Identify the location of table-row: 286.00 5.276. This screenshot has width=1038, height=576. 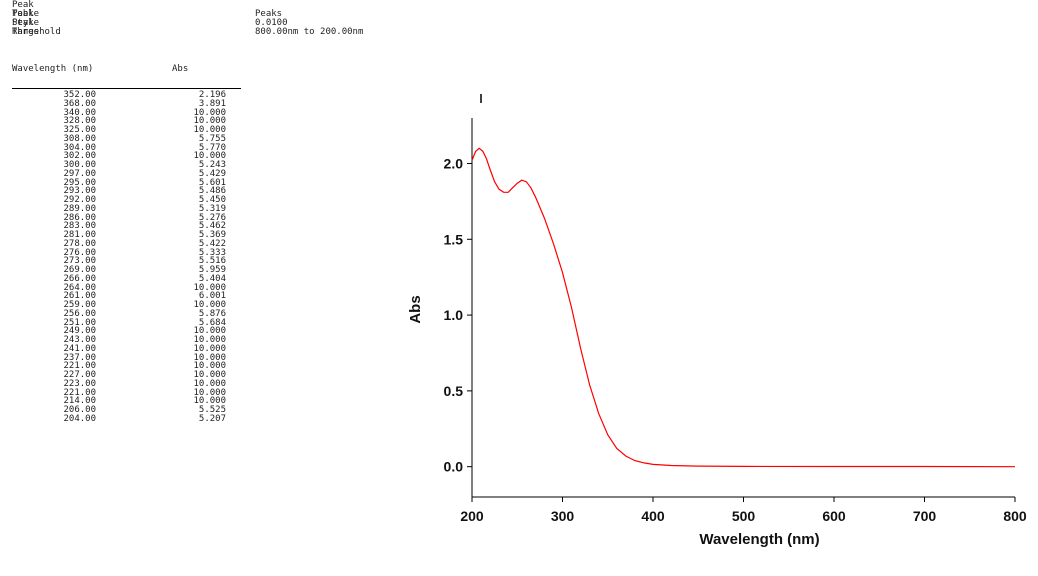
(132, 217).